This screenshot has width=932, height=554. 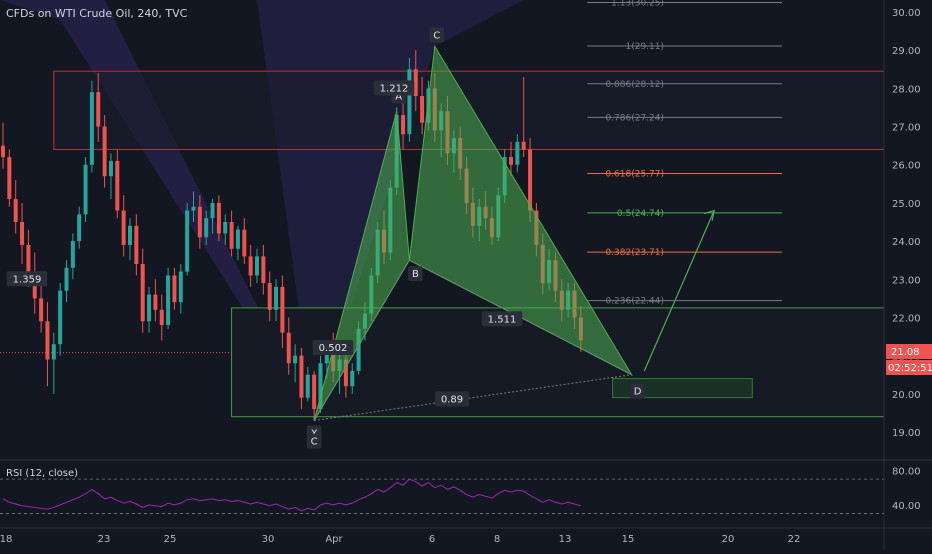 I want to click on price-tick: 24.00, so click(x=906, y=242).